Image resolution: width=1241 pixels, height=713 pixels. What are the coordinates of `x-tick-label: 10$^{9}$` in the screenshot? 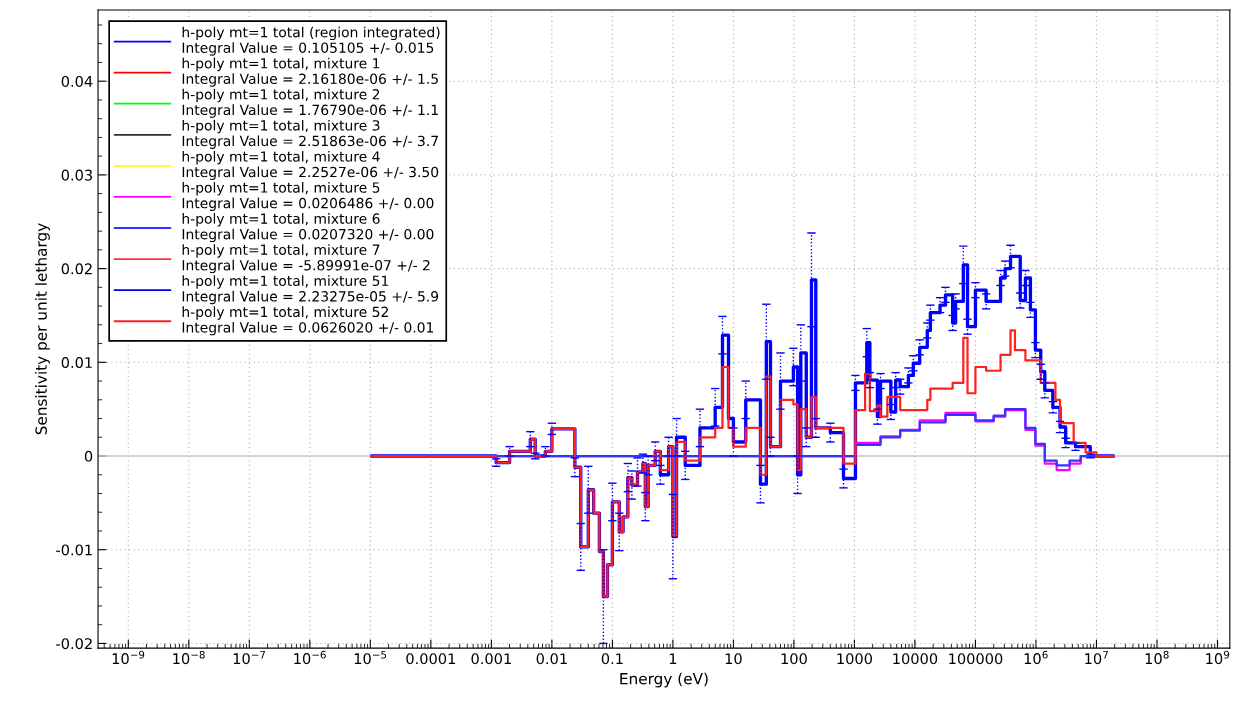 It's located at (1218, 657).